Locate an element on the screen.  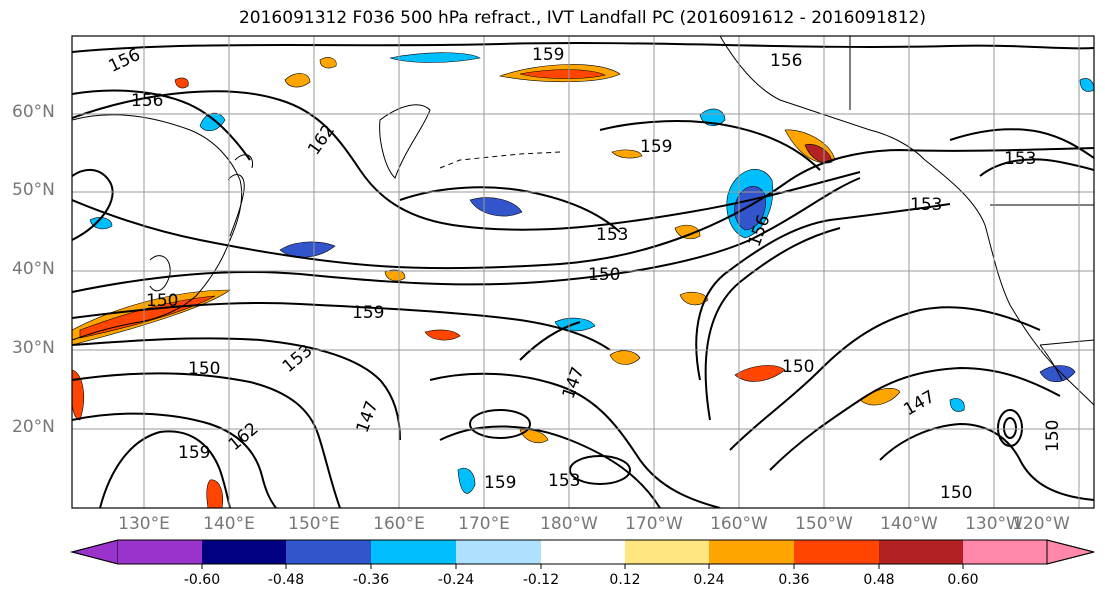
lon-label: 180°W is located at coordinates (569, 524).